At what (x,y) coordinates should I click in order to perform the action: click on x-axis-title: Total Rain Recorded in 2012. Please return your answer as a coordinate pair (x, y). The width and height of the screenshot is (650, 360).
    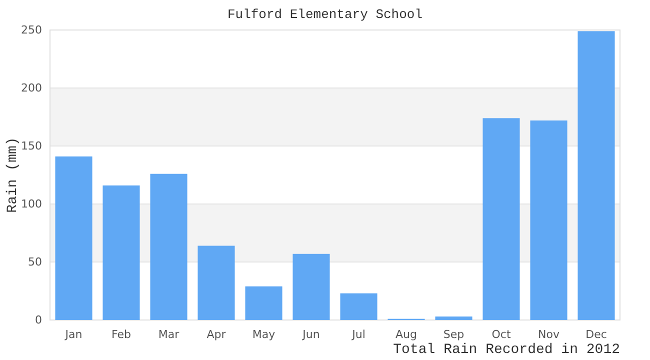
    Looking at the image, I should click on (506, 350).